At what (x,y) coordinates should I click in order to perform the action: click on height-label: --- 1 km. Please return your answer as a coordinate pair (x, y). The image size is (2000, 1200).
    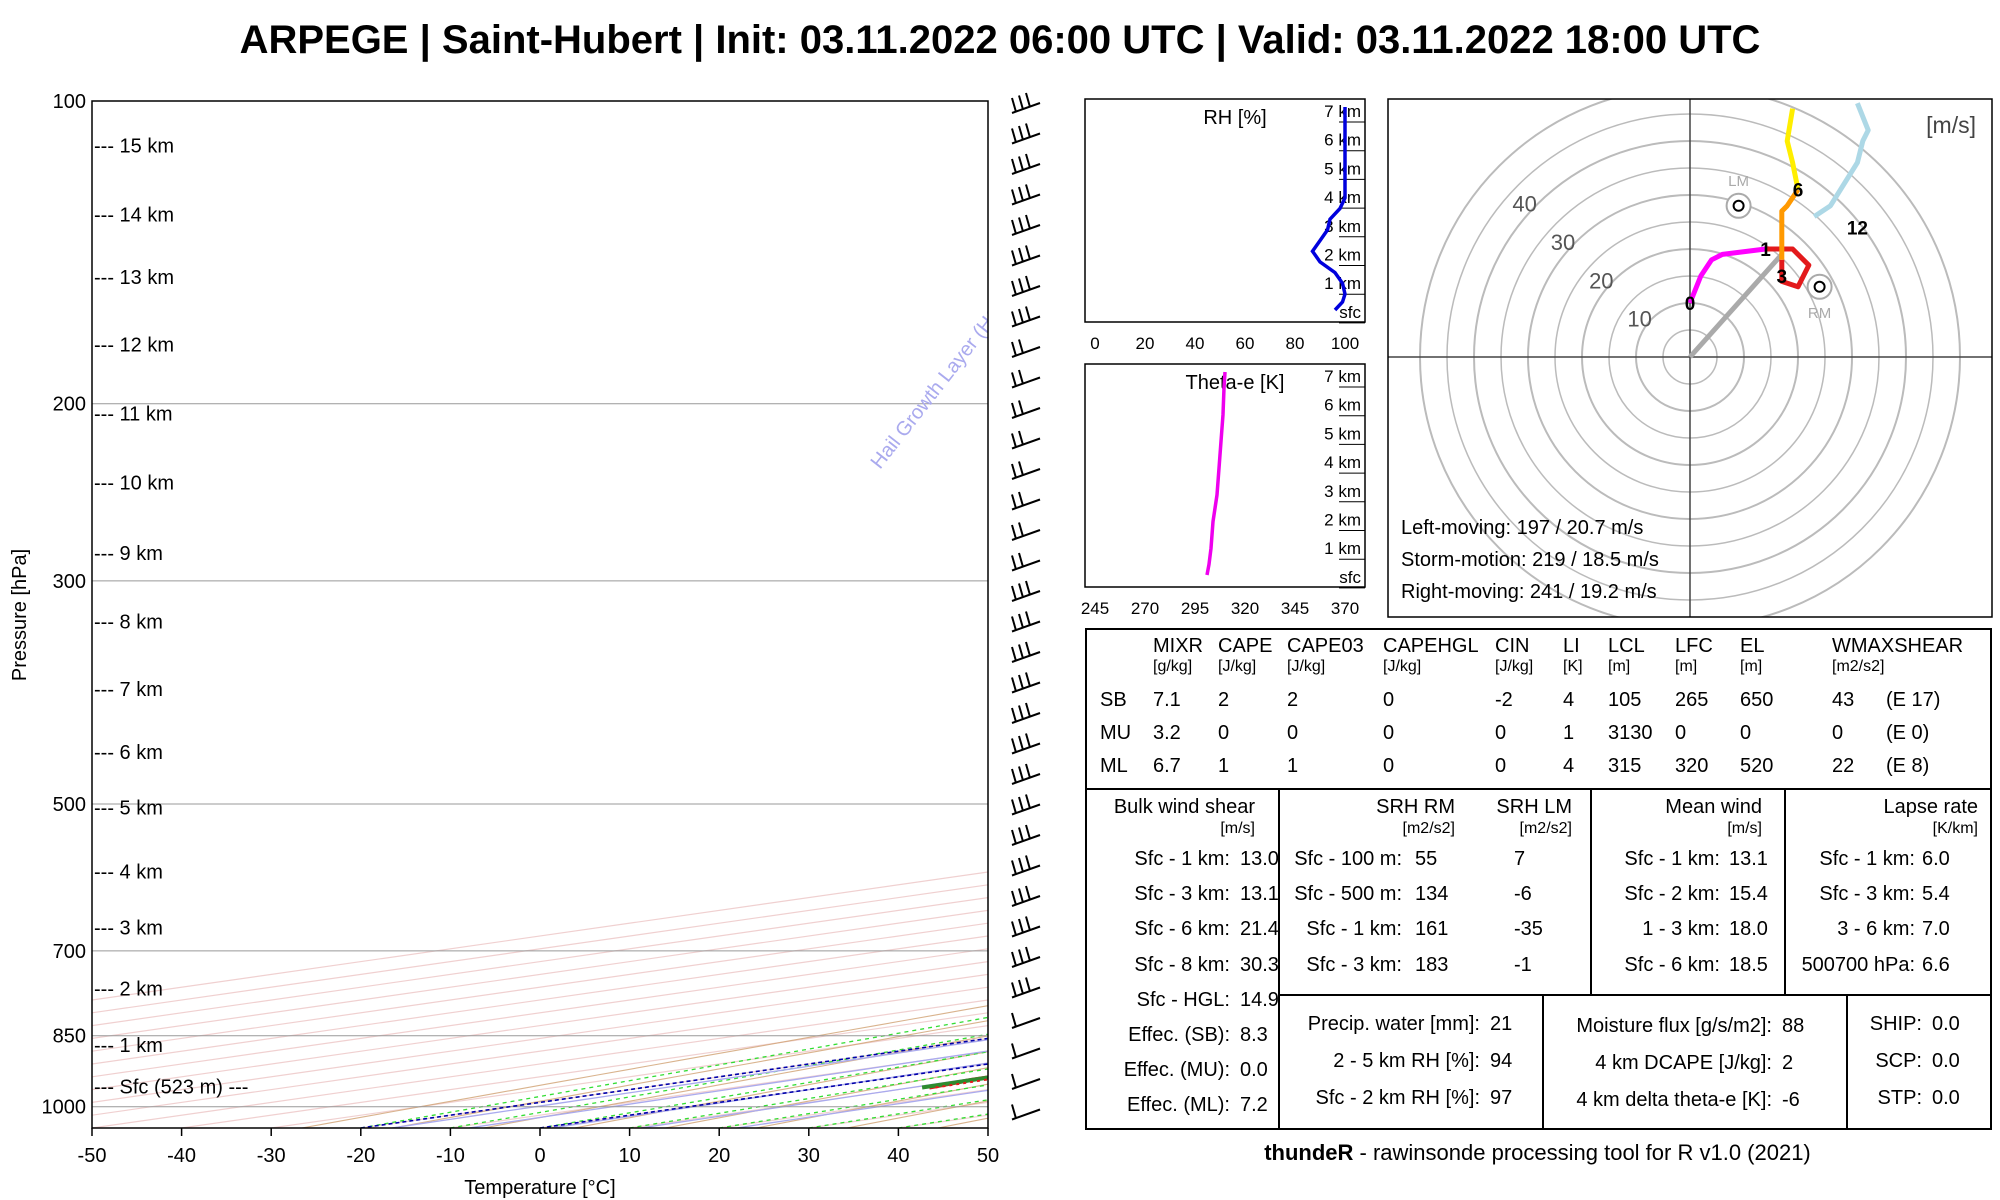
    Looking at the image, I should click on (128, 1046).